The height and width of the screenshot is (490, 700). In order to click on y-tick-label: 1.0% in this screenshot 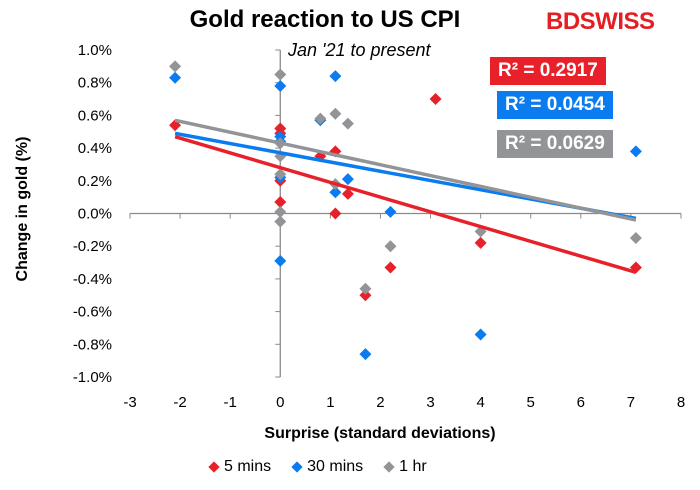, I will do `click(95, 50)`.